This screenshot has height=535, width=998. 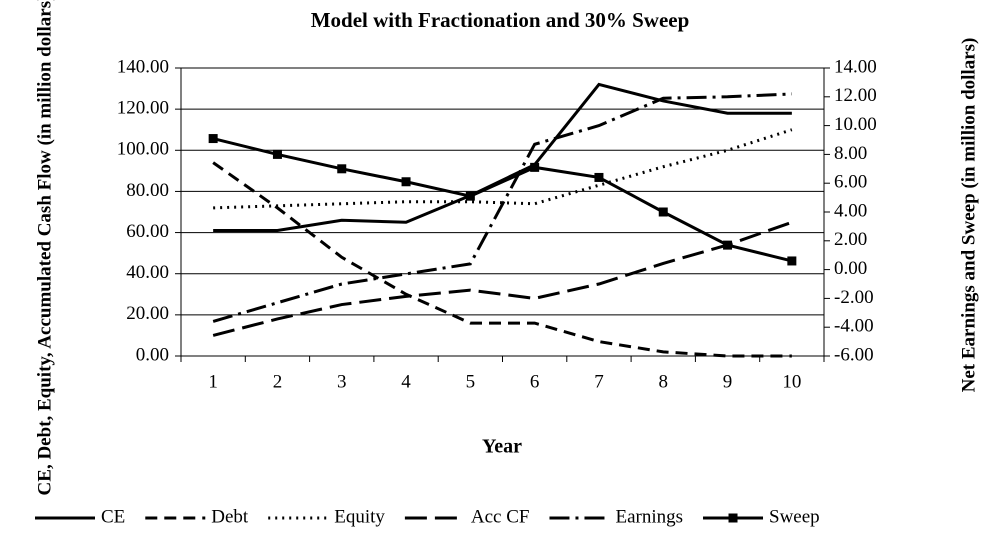 What do you see at coordinates (278, 381) in the screenshot?
I see `x-tick-label: 2` at bounding box center [278, 381].